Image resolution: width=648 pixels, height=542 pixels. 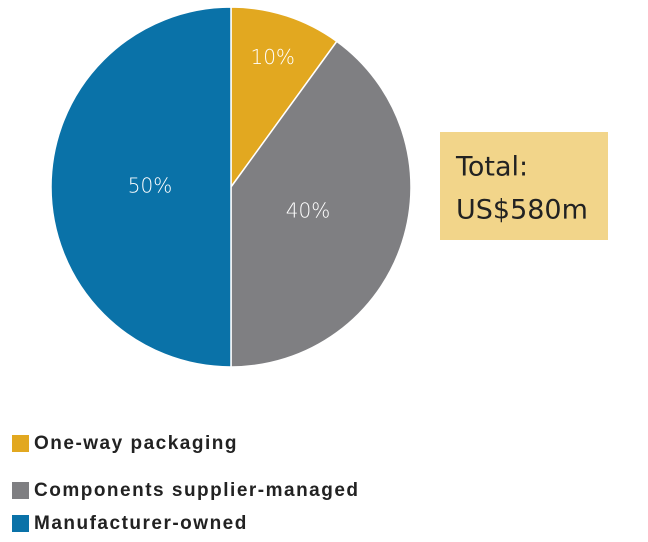 What do you see at coordinates (197, 490) in the screenshot?
I see `legend-label: Components supplier-managed` at bounding box center [197, 490].